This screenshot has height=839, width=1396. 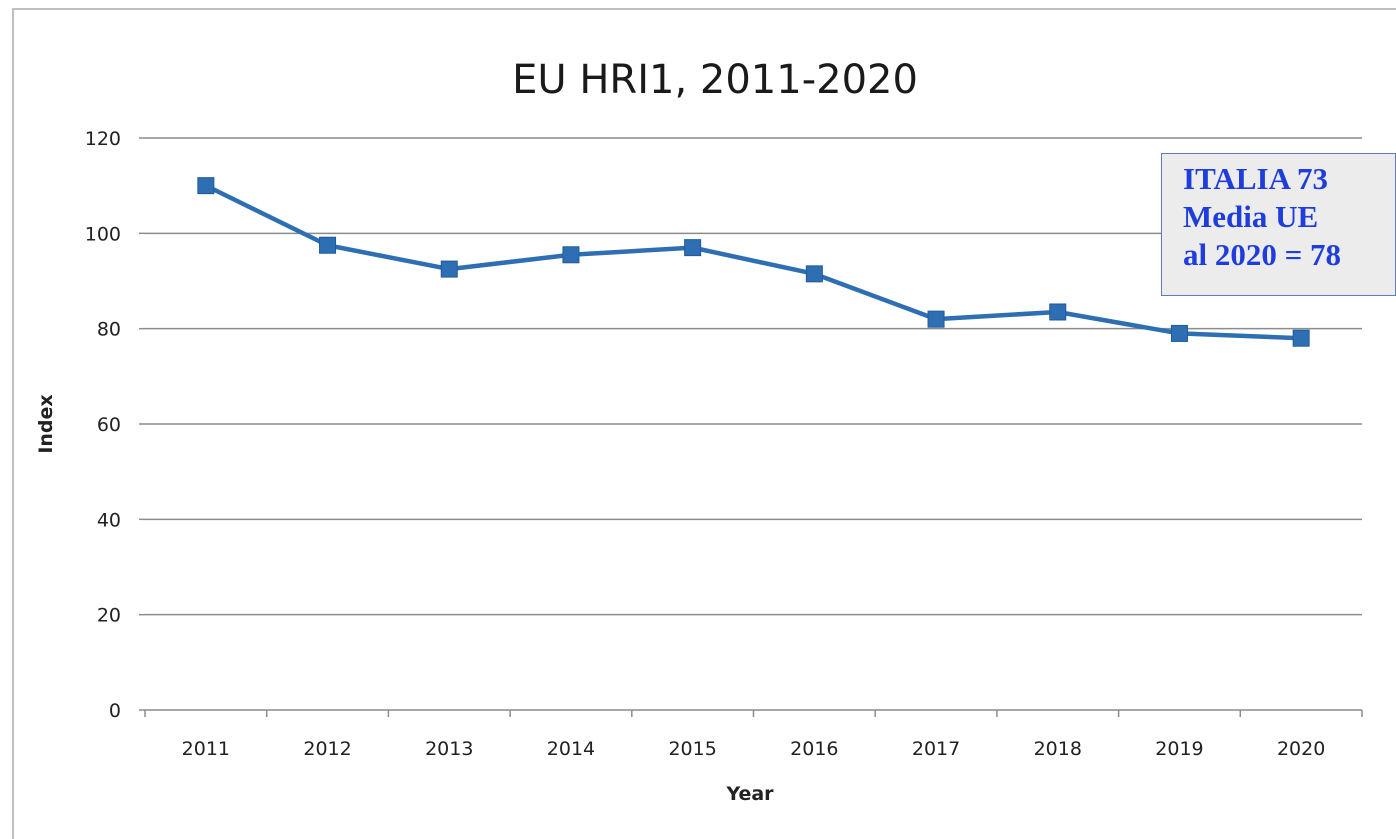 I want to click on y-tick-40: 40, so click(x=109, y=520).